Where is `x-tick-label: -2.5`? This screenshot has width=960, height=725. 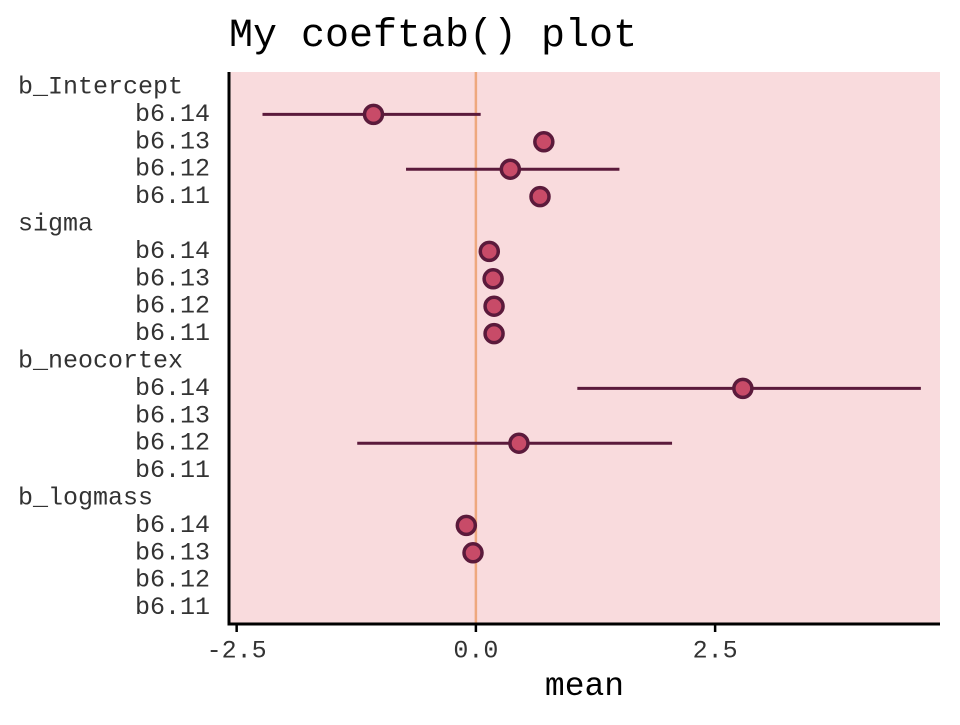
x-tick-label: -2.5 is located at coordinates (237, 651).